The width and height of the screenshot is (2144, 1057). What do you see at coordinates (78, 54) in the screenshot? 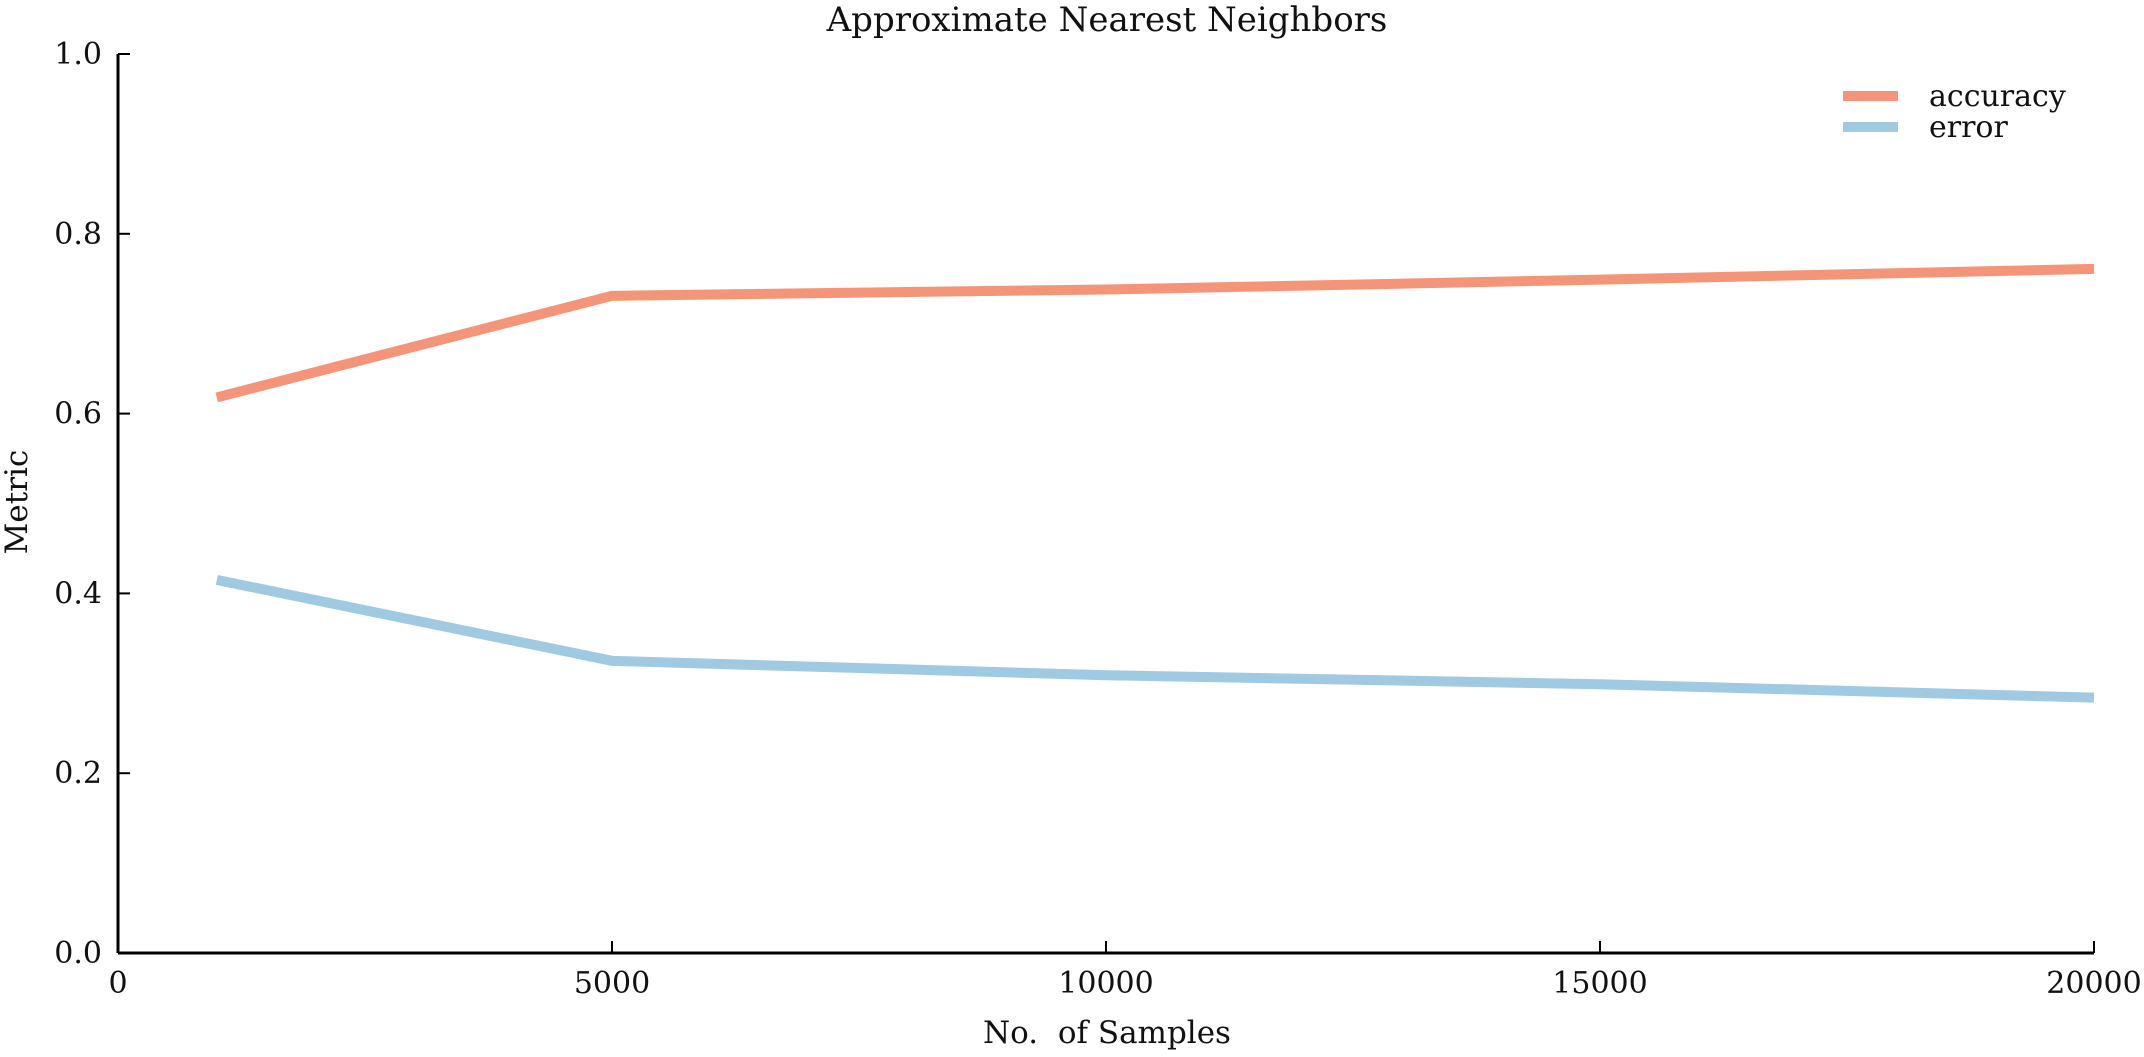
I see `y-tick-label: 1.0` at bounding box center [78, 54].